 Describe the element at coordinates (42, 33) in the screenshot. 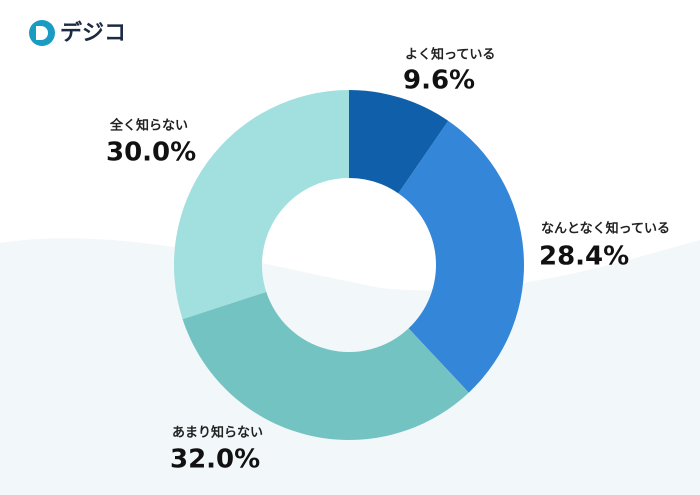

I see `logo-icon-mark` at that location.